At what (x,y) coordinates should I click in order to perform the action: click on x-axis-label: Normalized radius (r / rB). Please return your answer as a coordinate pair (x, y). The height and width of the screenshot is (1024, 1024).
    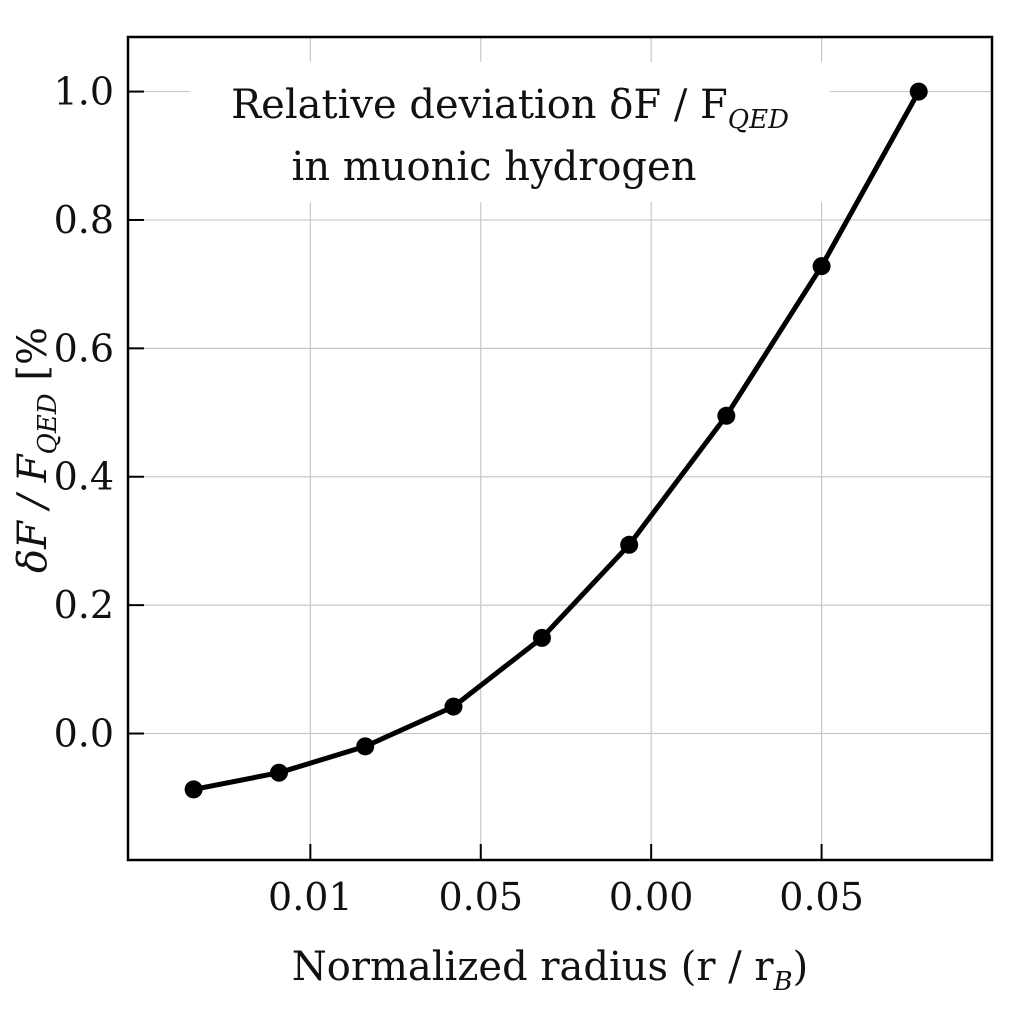
    Looking at the image, I should click on (550, 970).